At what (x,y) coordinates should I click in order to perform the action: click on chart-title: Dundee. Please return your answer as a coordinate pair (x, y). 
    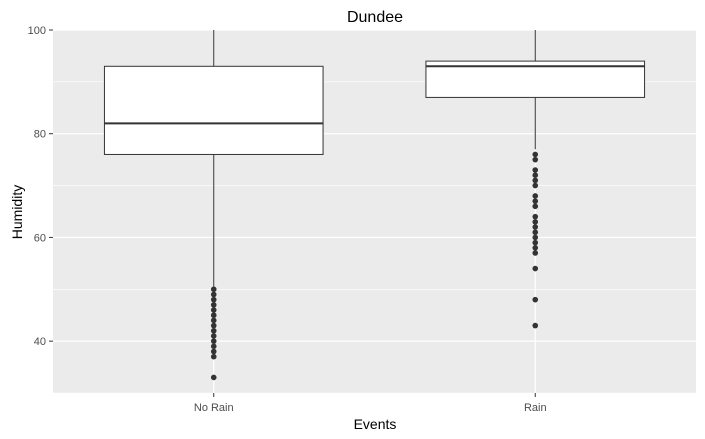
    Looking at the image, I should click on (375, 17).